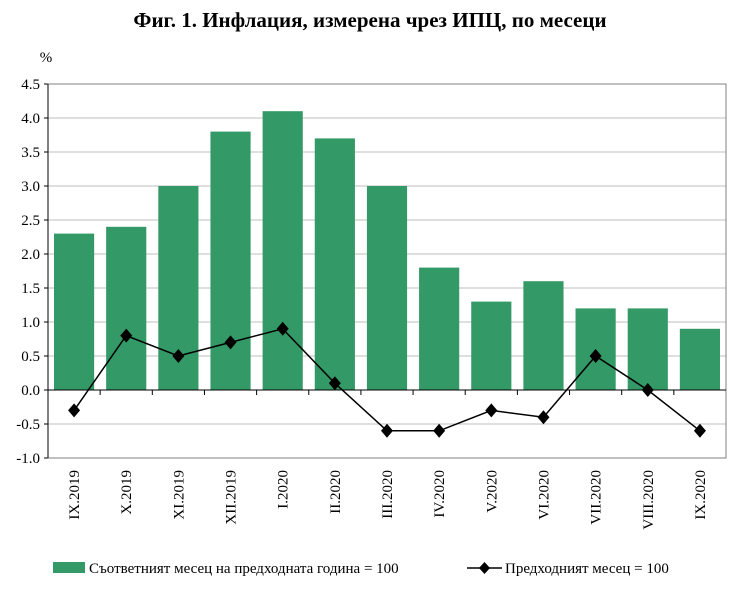 This screenshot has width=740, height=594. I want to click on x-tick-label: VII.2020, so click(597, 497).